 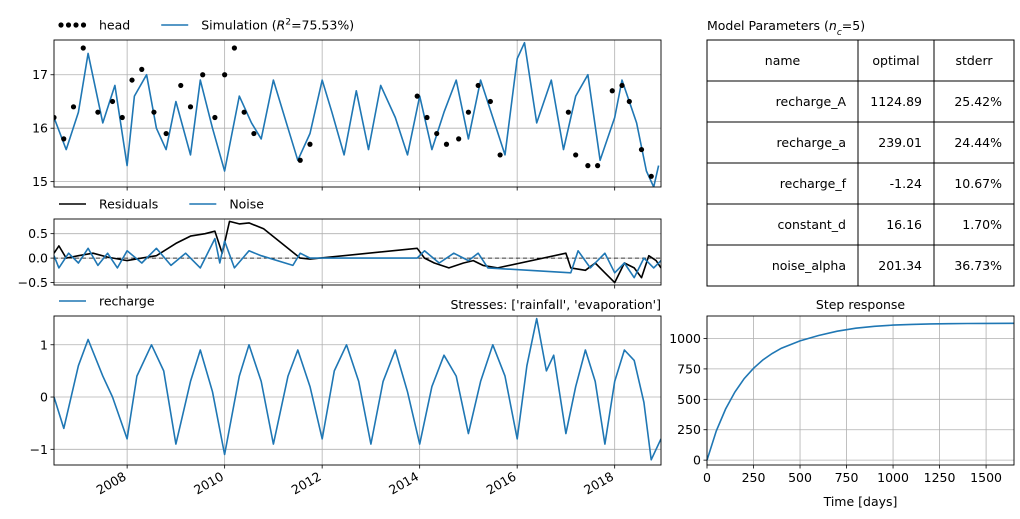 I want to click on head-ytick-label-2: 17, so click(x=40, y=74).